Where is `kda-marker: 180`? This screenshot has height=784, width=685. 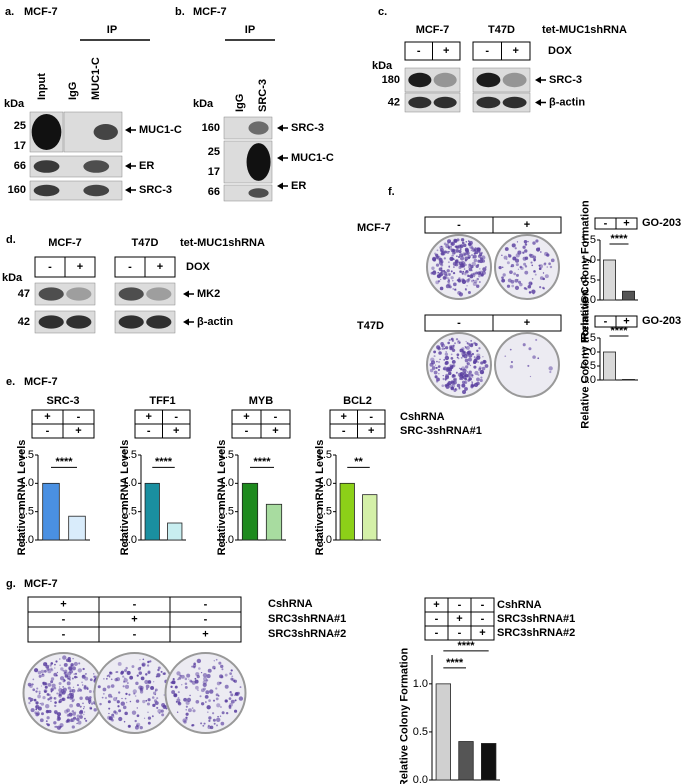 kda-marker: 180 is located at coordinates (391, 80).